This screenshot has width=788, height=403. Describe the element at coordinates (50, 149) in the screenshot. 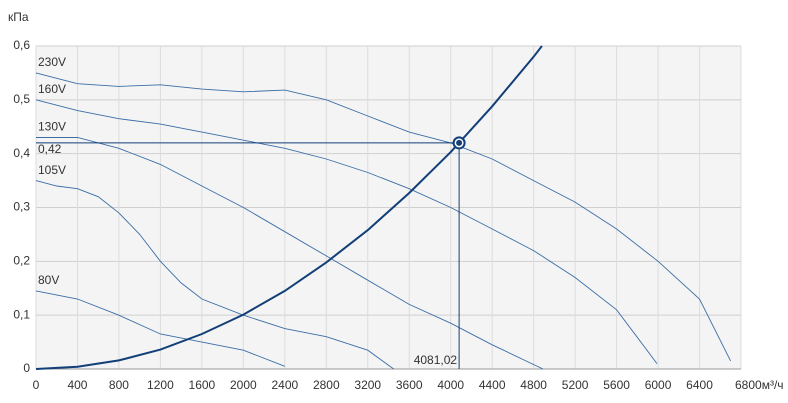

I see `operating-y-label: 0,42` at that location.